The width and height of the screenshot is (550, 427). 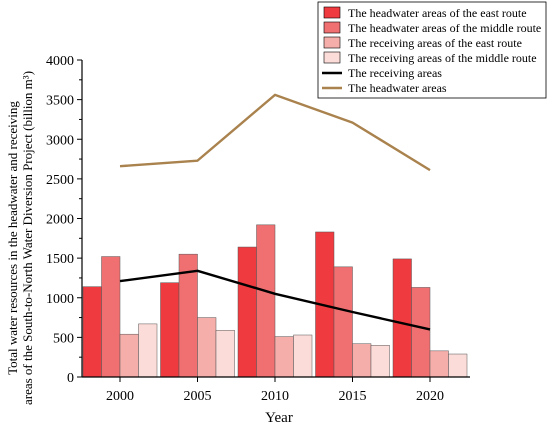 What do you see at coordinates (397, 88) in the screenshot?
I see `legend-label-6: The headwater areas` at bounding box center [397, 88].